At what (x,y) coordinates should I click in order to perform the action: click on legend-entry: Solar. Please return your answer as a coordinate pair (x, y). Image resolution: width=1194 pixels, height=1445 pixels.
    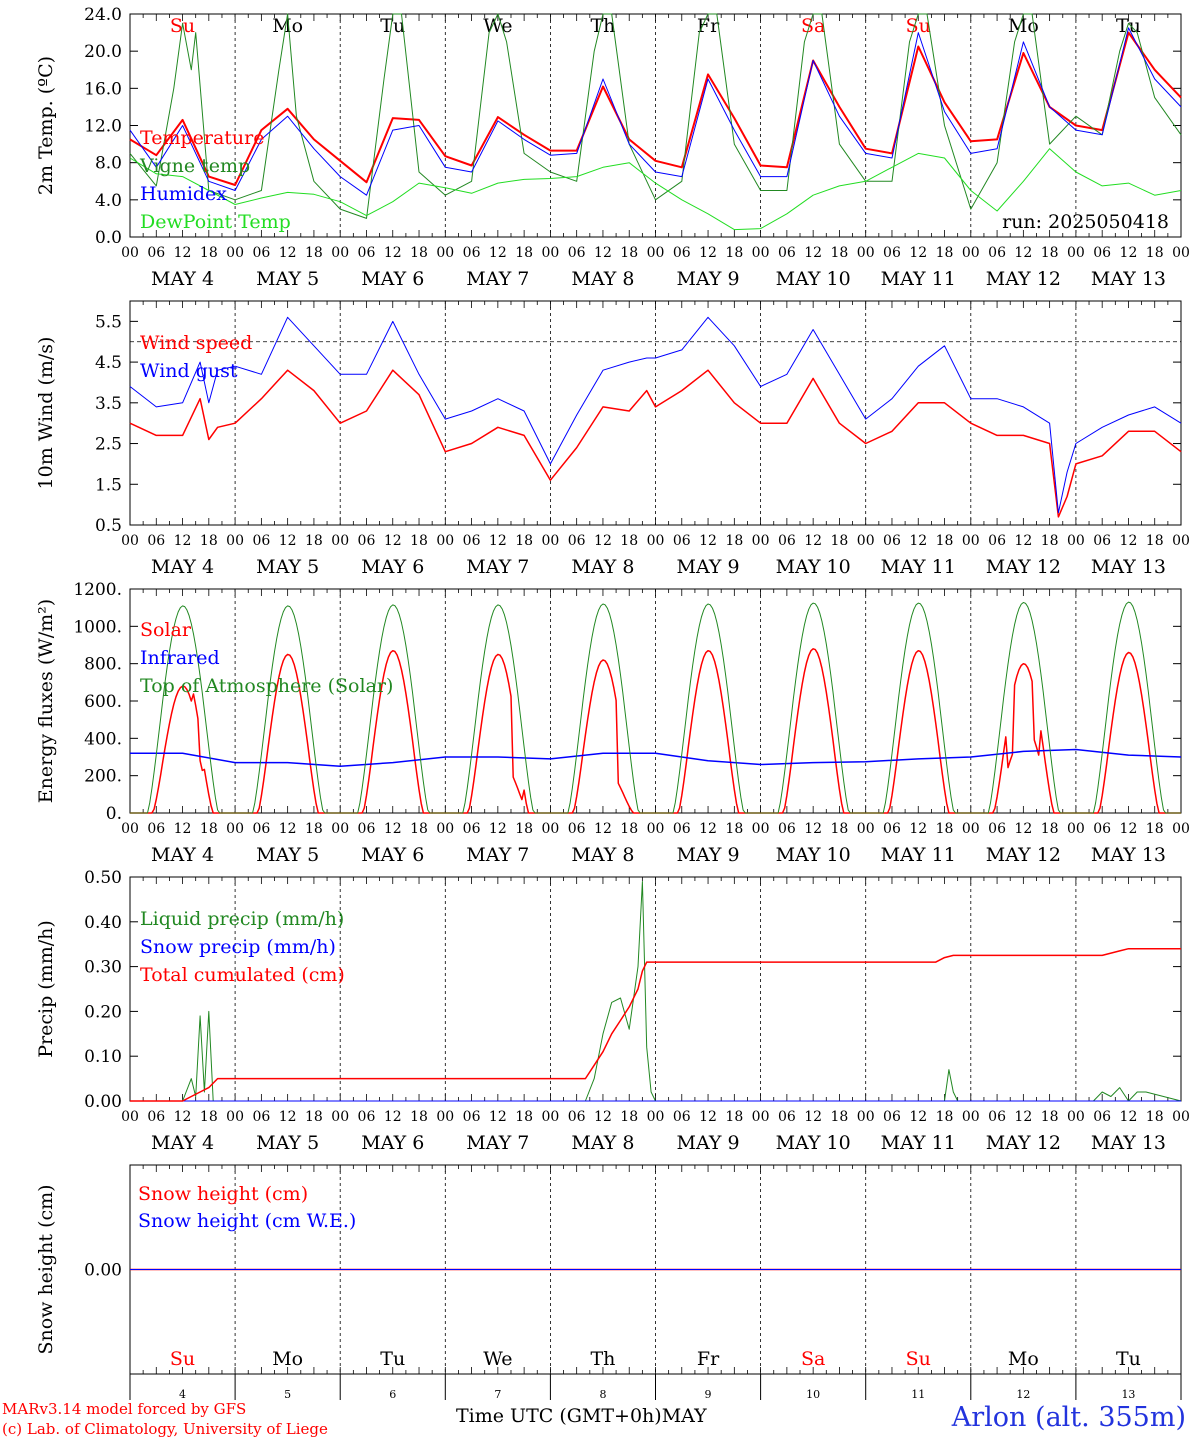
    Looking at the image, I should click on (166, 630).